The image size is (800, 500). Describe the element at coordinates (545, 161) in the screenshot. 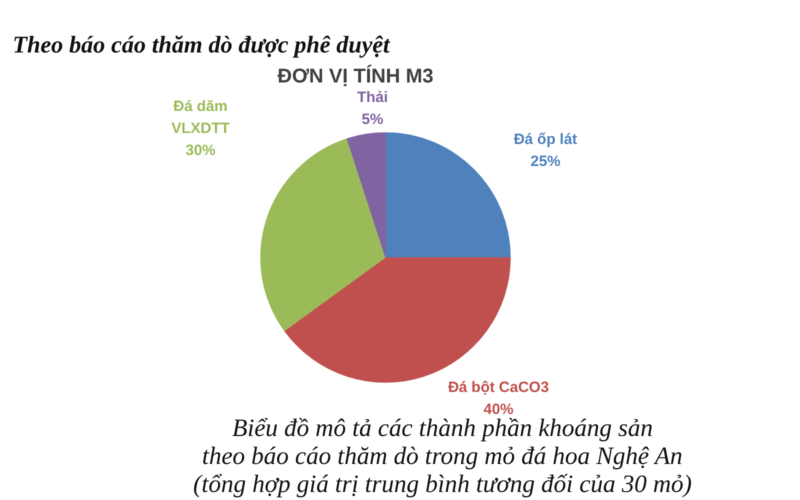

I see `data-label: 25%` at that location.